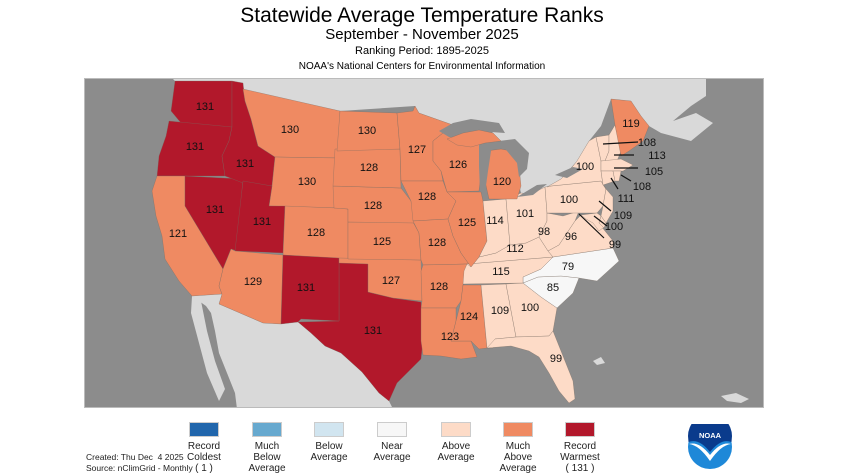  I want to click on map-title: Statewide Average Temperature Ranks, so click(422, 15).